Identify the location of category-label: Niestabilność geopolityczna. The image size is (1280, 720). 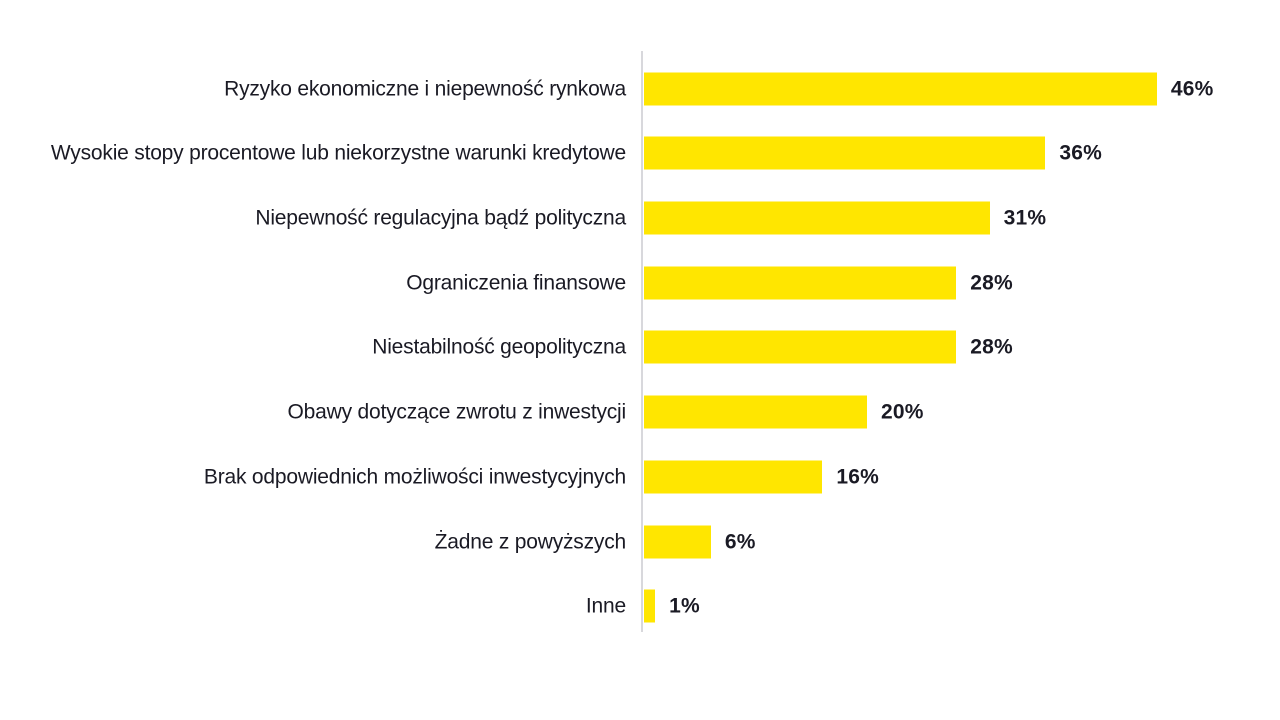
(499, 347).